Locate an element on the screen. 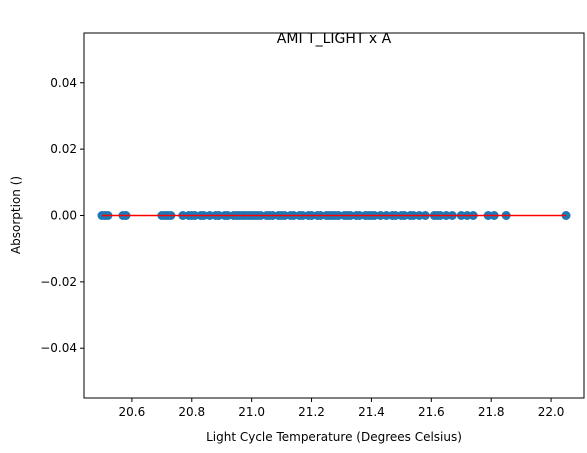  x-axis: 20.6 20.8 21.0 21.2 21.4 21.6 21.8 22.0 is located at coordinates (342, 408).